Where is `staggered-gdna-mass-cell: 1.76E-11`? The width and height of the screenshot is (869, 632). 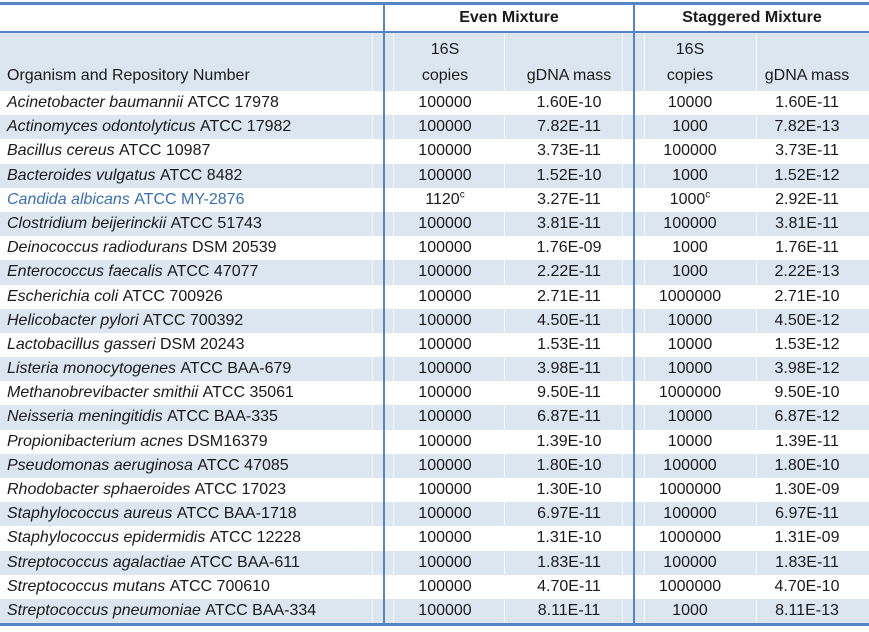
staggered-gdna-mass-cell: 1.76E-11 is located at coordinates (807, 248).